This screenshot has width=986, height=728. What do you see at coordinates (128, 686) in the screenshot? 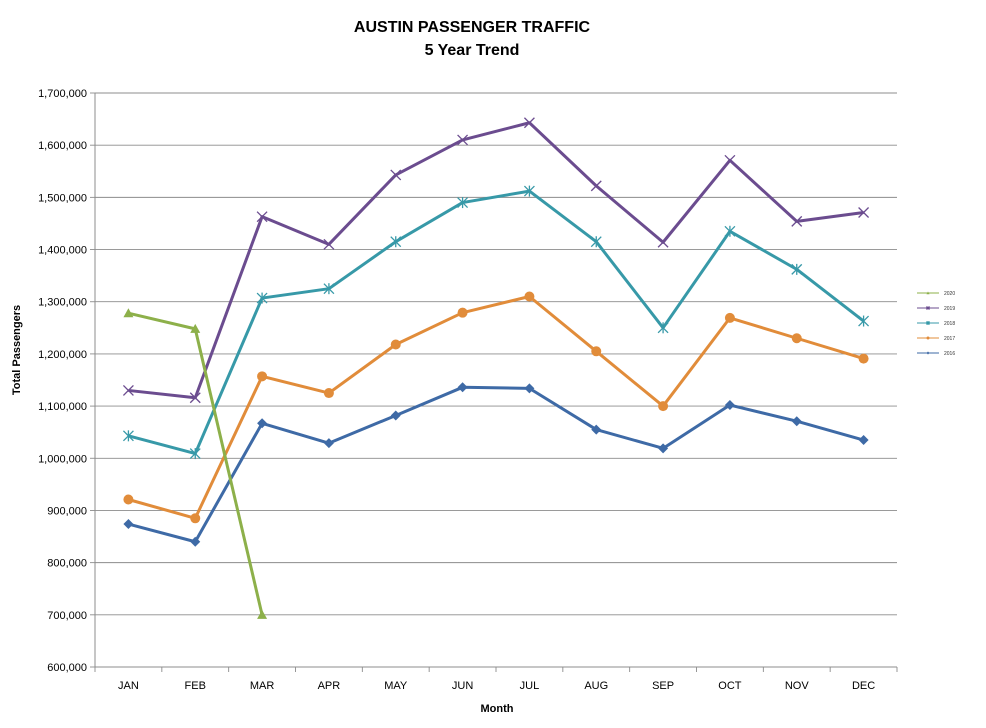
I see `x-tick-label: JAN` at bounding box center [128, 686].